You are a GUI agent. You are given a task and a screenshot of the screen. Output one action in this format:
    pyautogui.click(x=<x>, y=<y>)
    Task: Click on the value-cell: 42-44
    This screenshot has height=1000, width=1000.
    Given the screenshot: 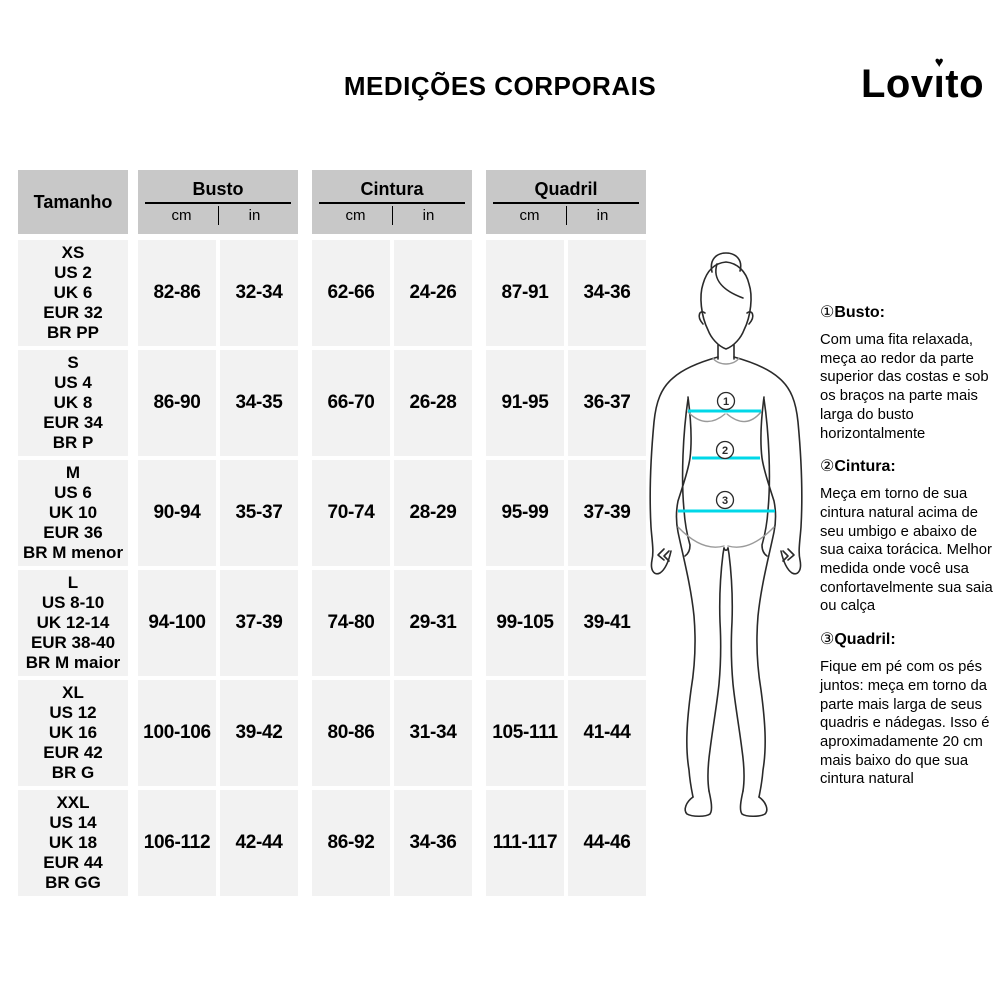 What is the action you would take?
    pyautogui.click(x=259, y=843)
    